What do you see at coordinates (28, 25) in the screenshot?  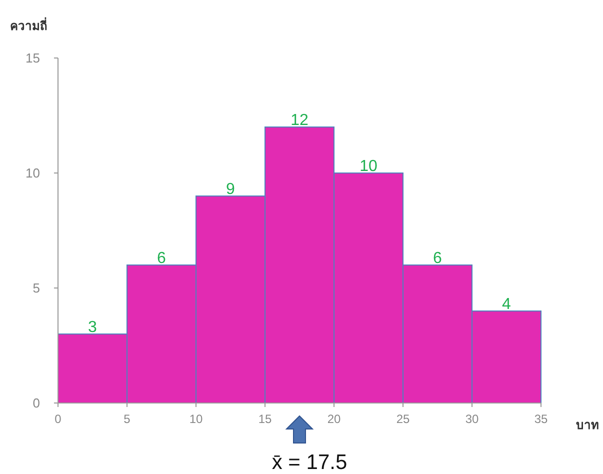 I see `y-axis-title: ความถี่` at bounding box center [28, 25].